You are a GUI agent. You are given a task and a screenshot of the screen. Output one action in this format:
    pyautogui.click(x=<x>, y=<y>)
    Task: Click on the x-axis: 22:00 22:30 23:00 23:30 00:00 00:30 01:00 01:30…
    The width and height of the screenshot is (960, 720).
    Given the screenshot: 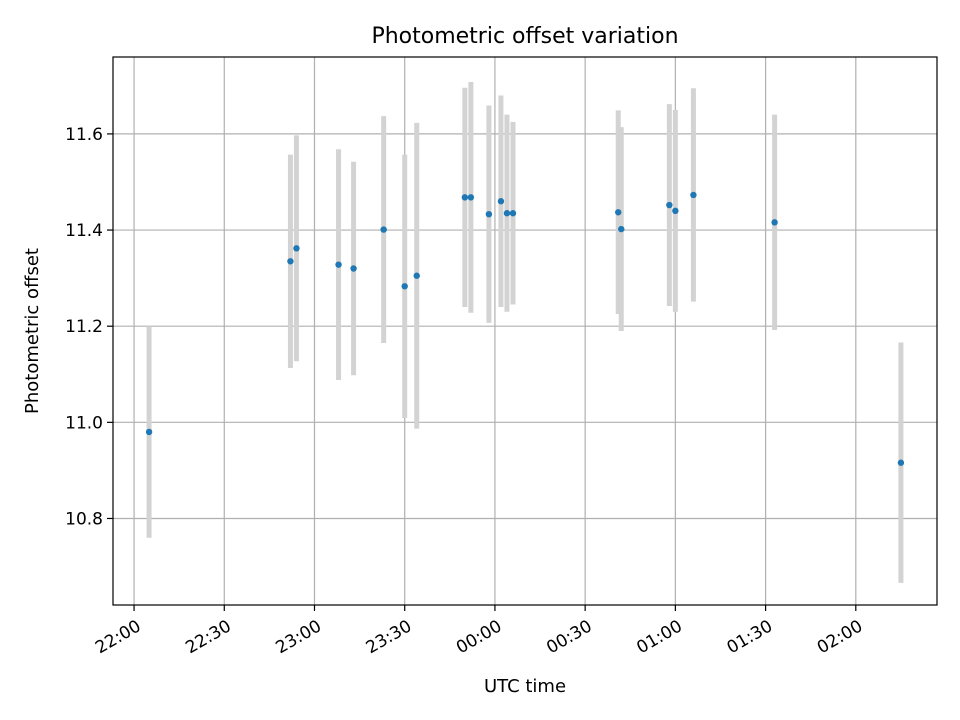 What is the action you would take?
    pyautogui.click(x=479, y=631)
    